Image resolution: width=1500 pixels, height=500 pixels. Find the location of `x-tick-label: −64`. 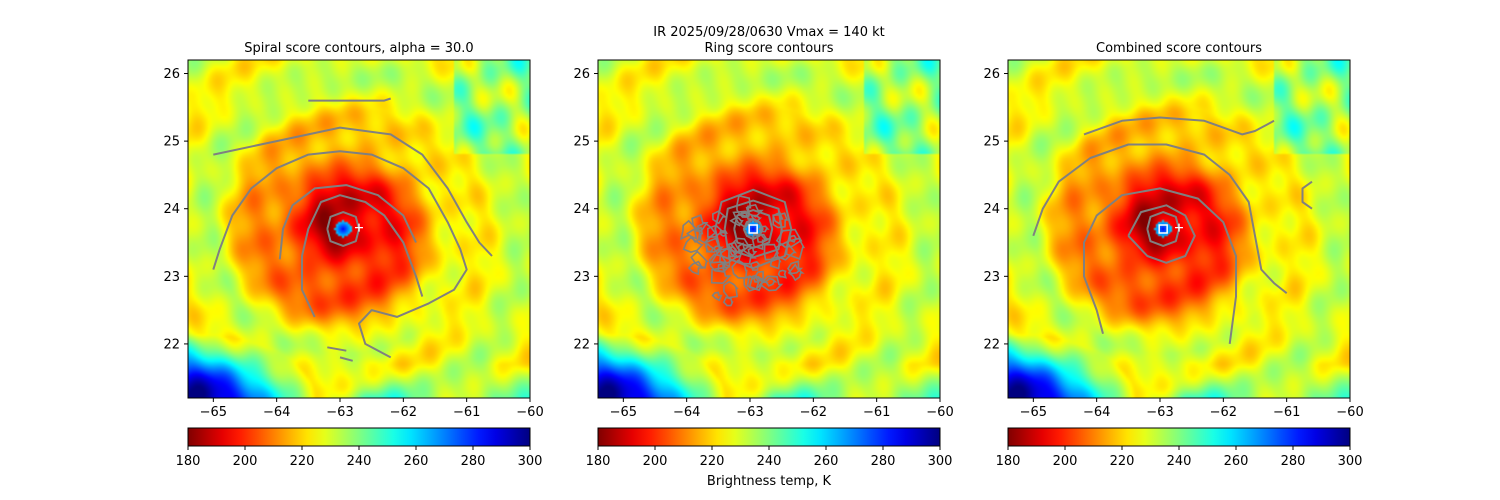

x-tick-label: −64 is located at coordinates (1096, 412).